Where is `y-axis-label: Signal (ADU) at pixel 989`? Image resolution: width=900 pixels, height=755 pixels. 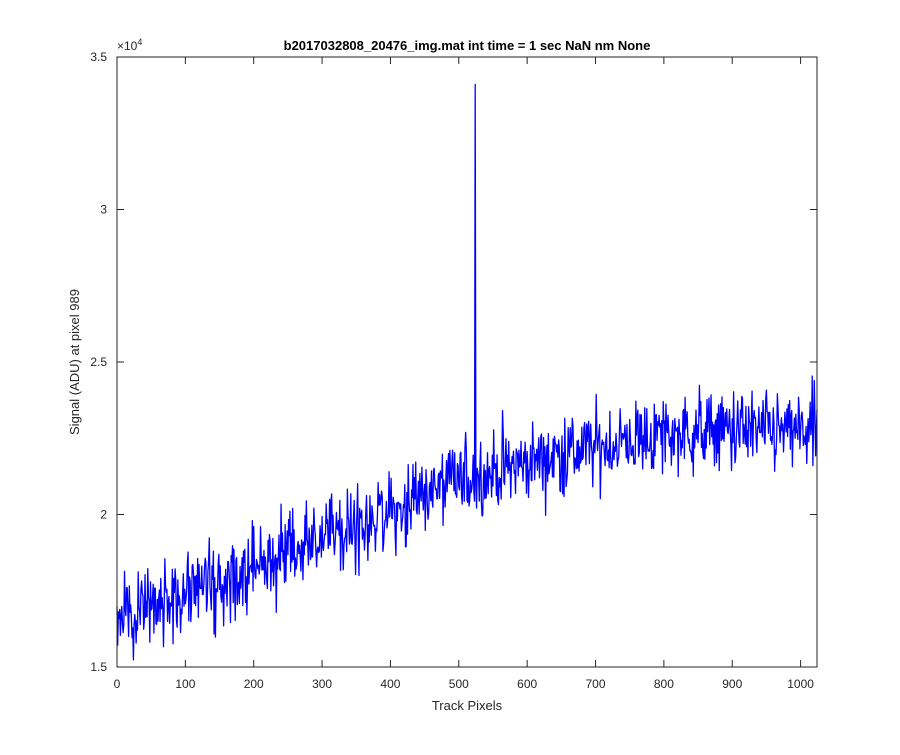 y-axis-label: Signal (ADU) at pixel 989 is located at coordinates (74, 362).